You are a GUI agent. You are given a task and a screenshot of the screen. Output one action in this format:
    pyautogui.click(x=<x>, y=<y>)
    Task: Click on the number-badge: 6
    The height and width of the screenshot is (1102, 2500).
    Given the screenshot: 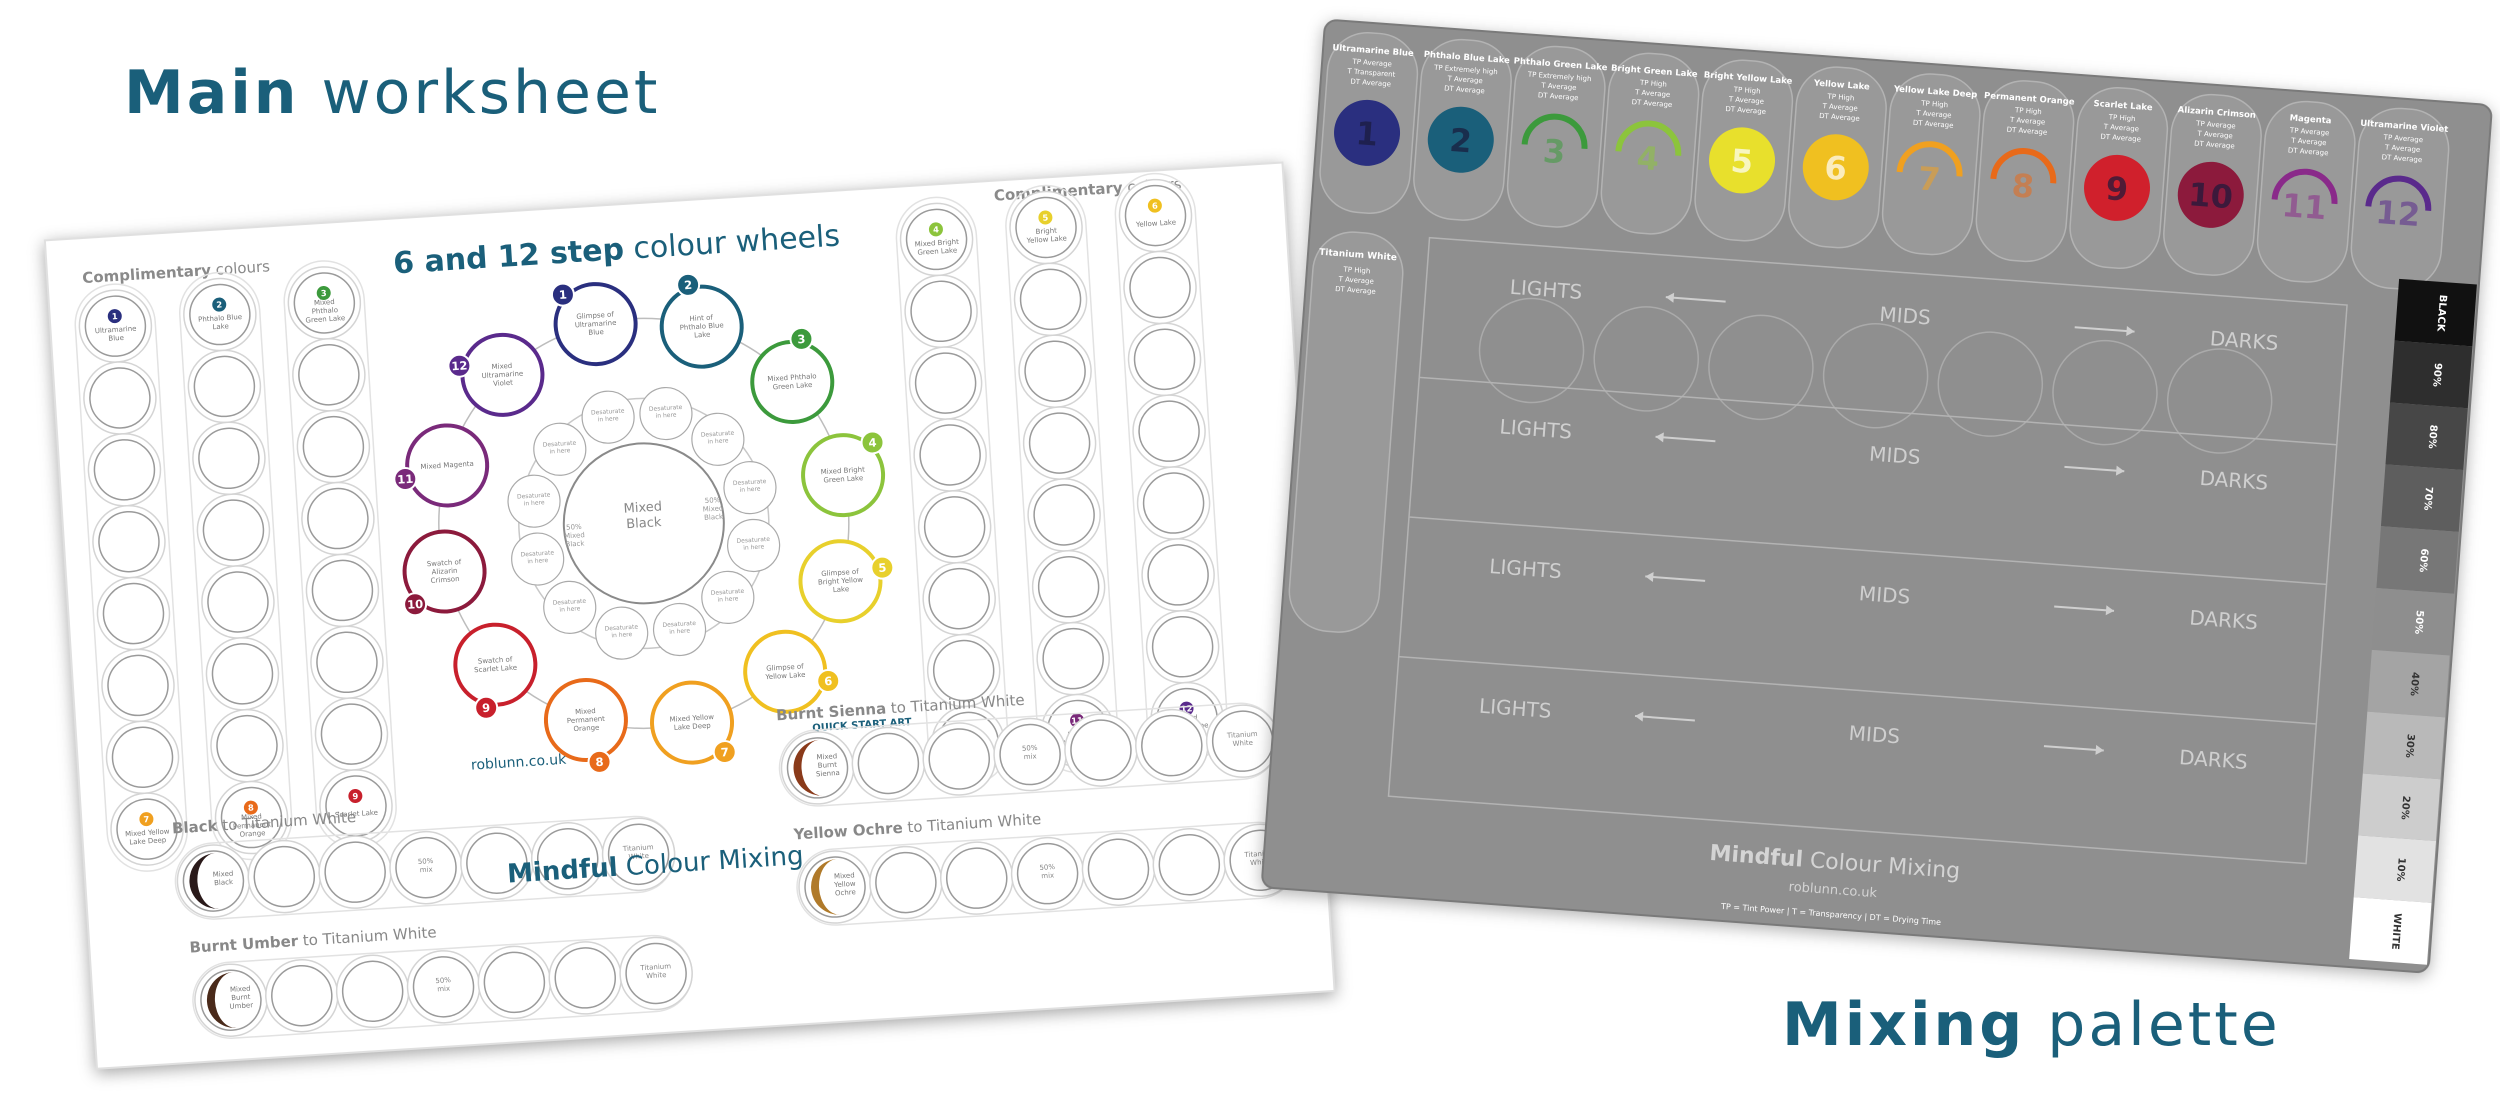 What is the action you would take?
    pyautogui.click(x=828, y=680)
    